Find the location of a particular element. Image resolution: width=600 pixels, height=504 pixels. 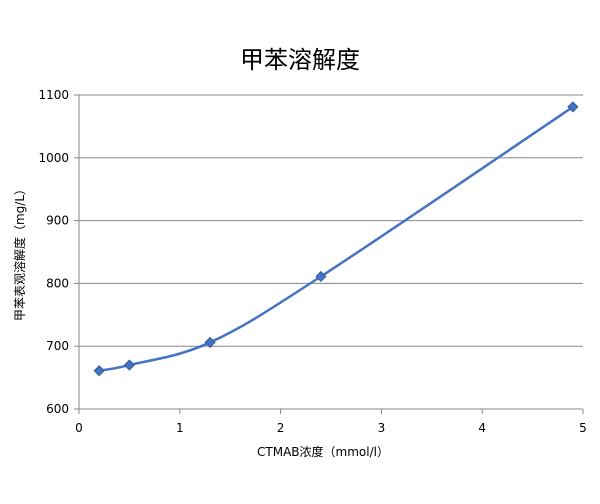

y-tick-label: 900 is located at coordinates (57, 221).